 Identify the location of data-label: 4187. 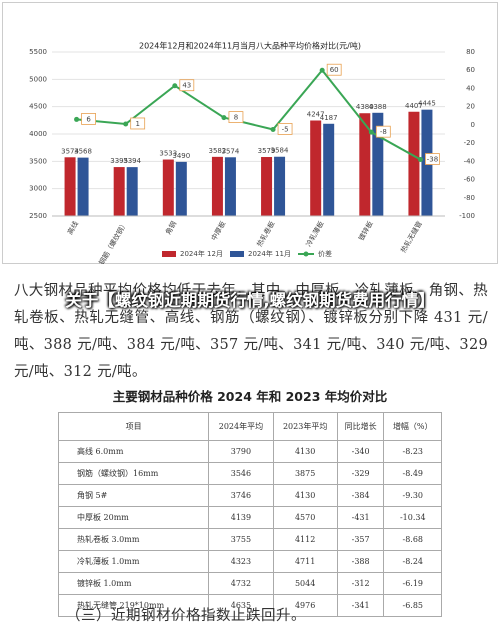
(329, 118).